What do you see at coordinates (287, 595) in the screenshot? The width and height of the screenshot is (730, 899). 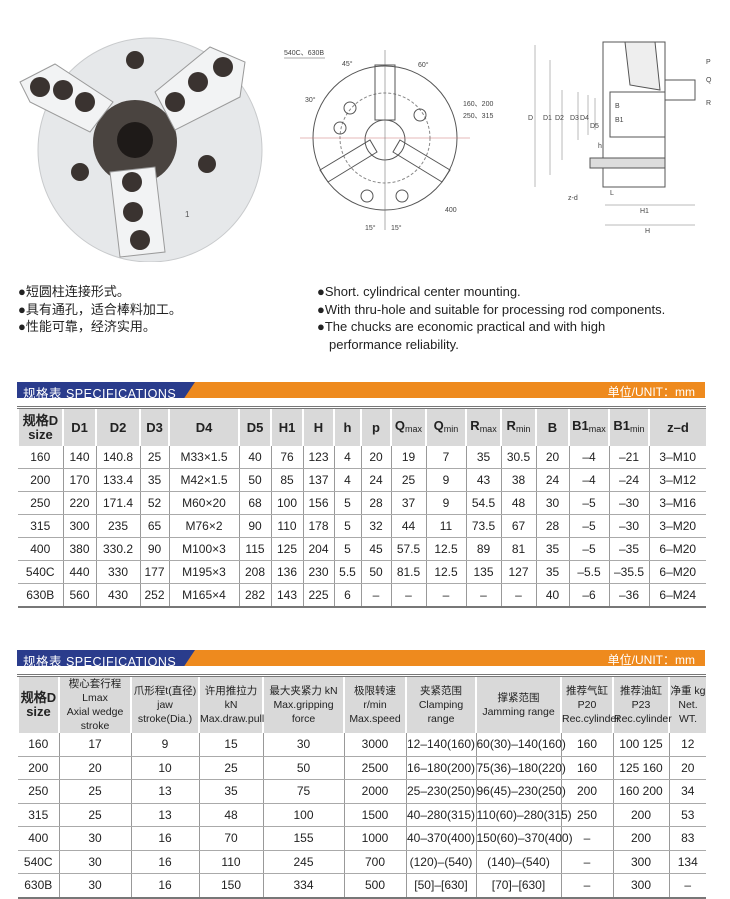 I see `table-cell: 143` at bounding box center [287, 595].